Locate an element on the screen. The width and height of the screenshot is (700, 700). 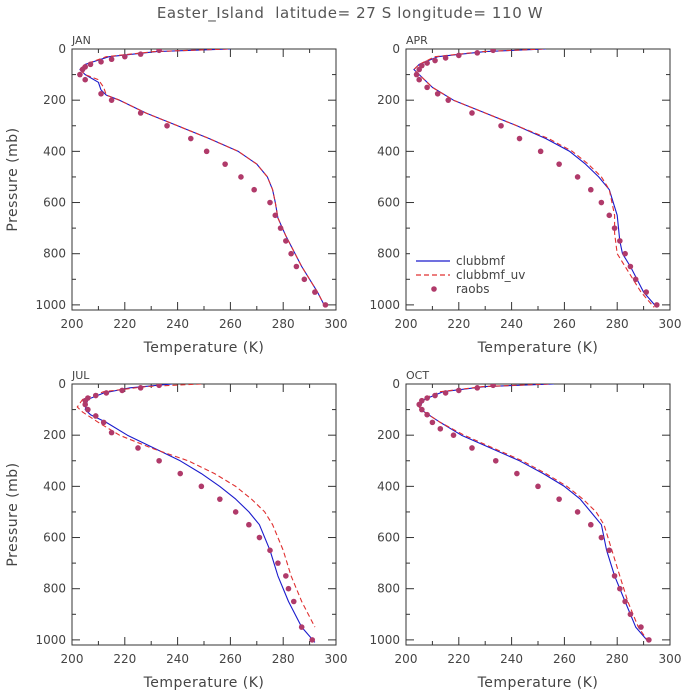
panel-label-apr: APR is located at coordinates (417, 40).